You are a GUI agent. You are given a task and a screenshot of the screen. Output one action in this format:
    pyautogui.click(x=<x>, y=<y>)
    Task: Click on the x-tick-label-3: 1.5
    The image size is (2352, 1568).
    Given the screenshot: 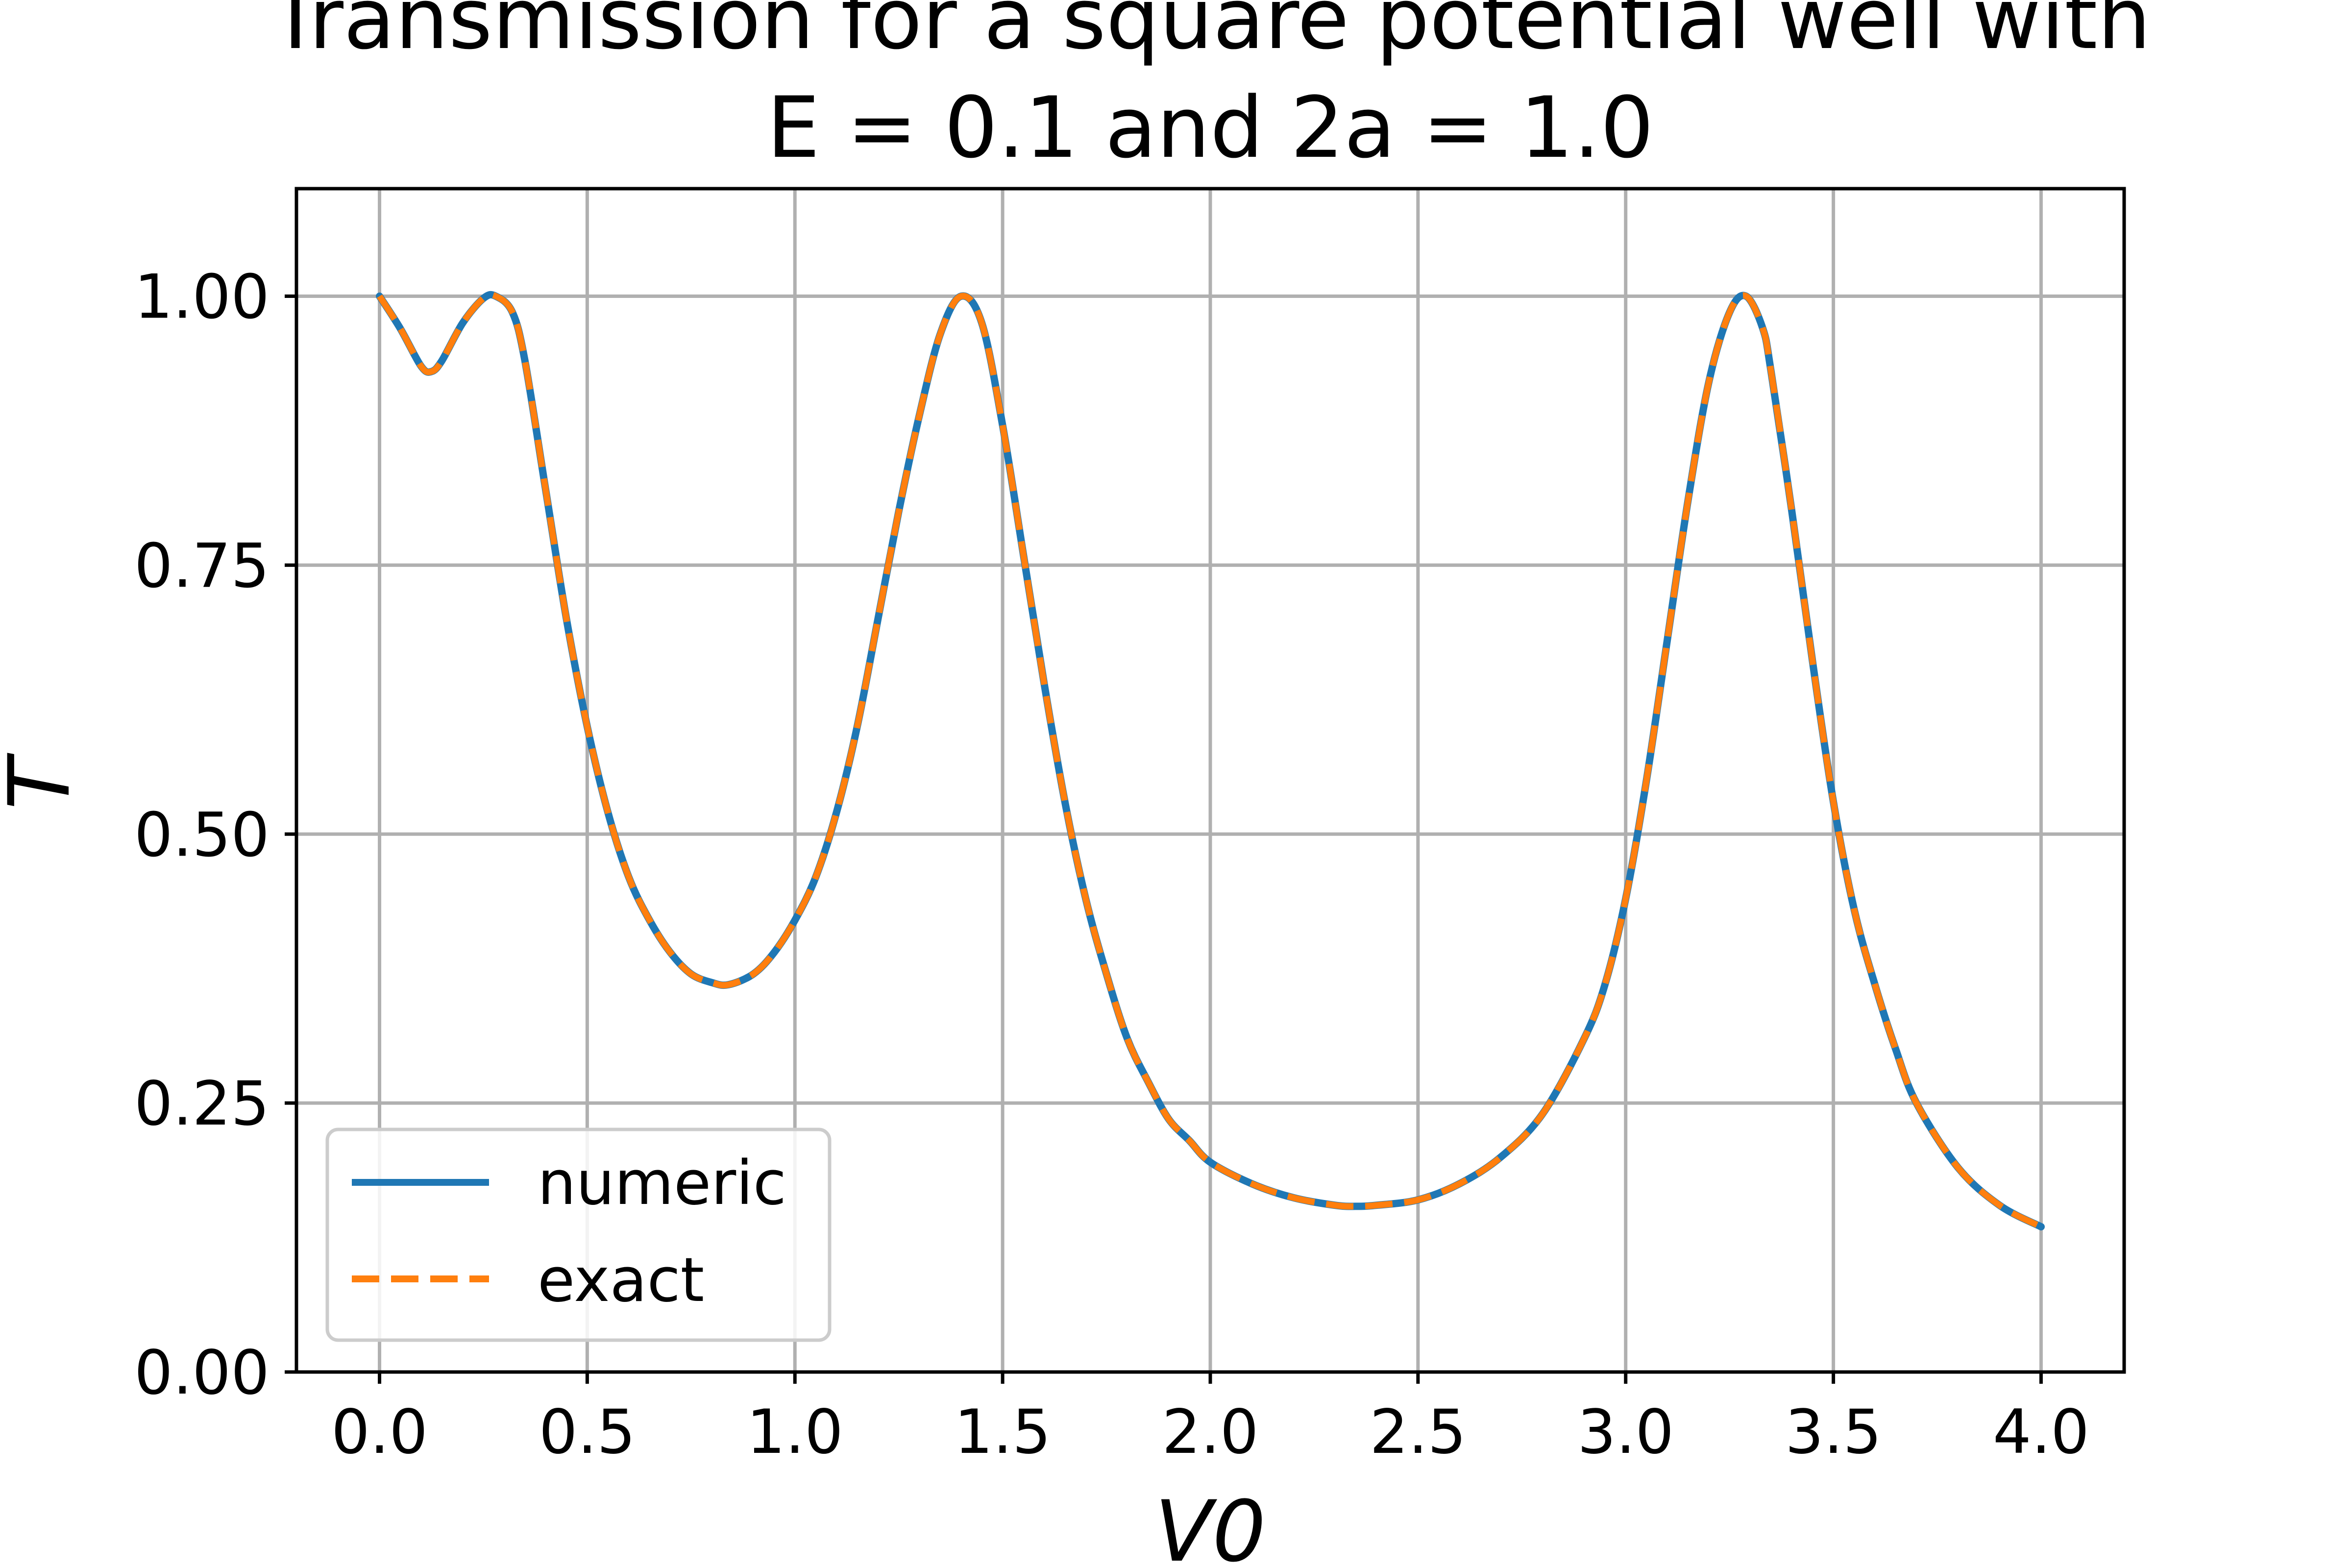 What is the action you would take?
    pyautogui.click(x=1003, y=1432)
    